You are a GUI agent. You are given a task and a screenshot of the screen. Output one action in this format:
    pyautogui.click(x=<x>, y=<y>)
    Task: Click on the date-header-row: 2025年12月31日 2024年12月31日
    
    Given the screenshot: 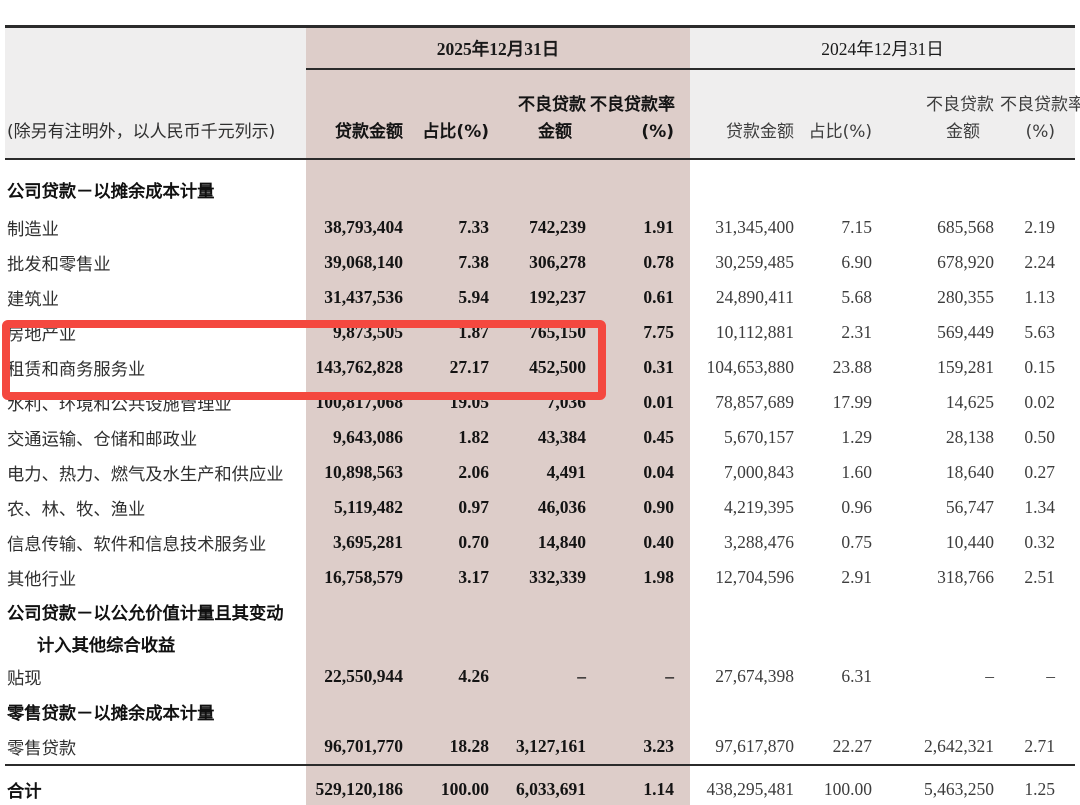 What is the action you would take?
    pyautogui.click(x=540, y=48)
    